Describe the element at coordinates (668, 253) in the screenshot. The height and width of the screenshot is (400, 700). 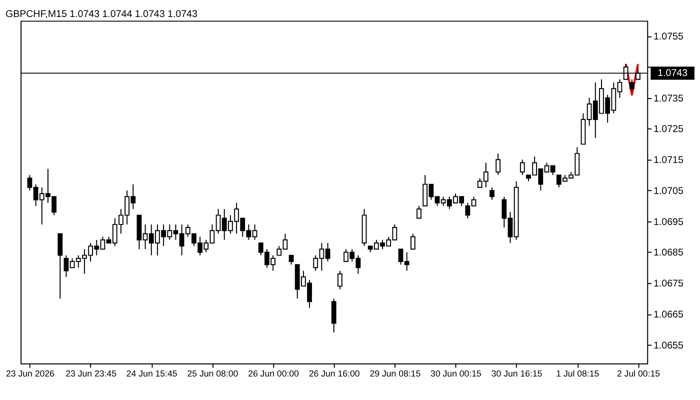
I see `y-tick-label: 1.0685` at that location.